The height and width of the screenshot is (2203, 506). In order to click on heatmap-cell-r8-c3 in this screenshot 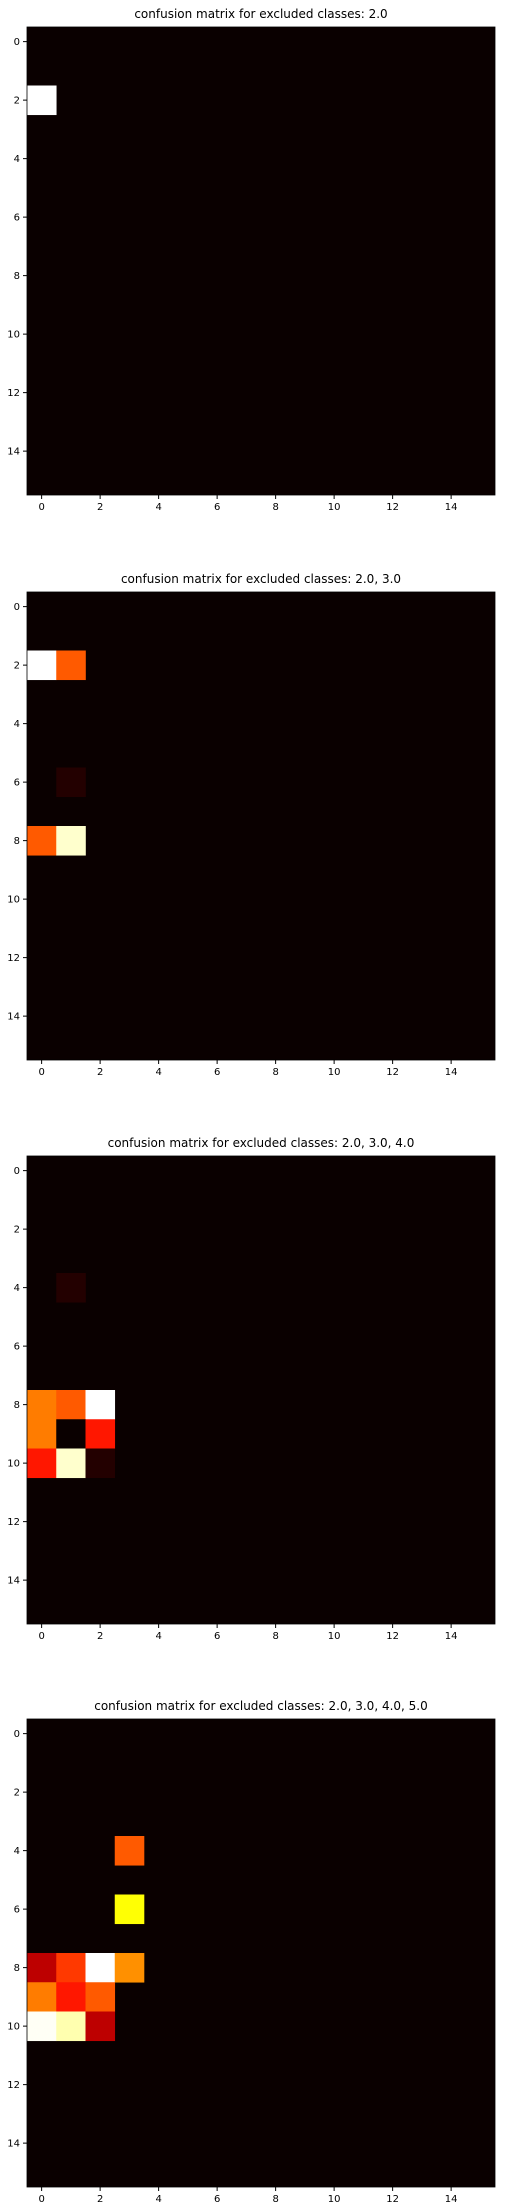, I will do `click(129, 1968)`.